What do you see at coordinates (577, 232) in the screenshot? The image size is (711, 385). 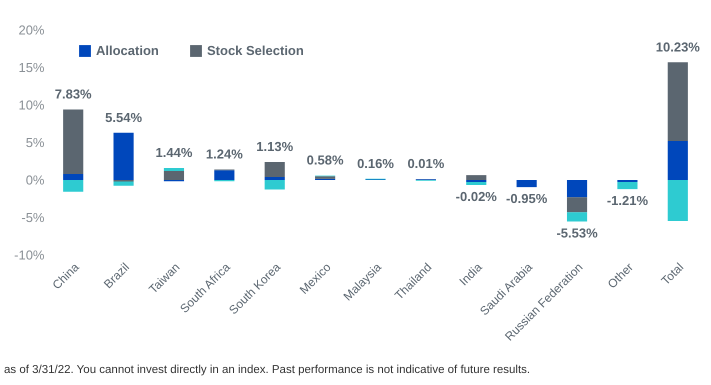 I see `total-label: -5.53%` at bounding box center [577, 232].